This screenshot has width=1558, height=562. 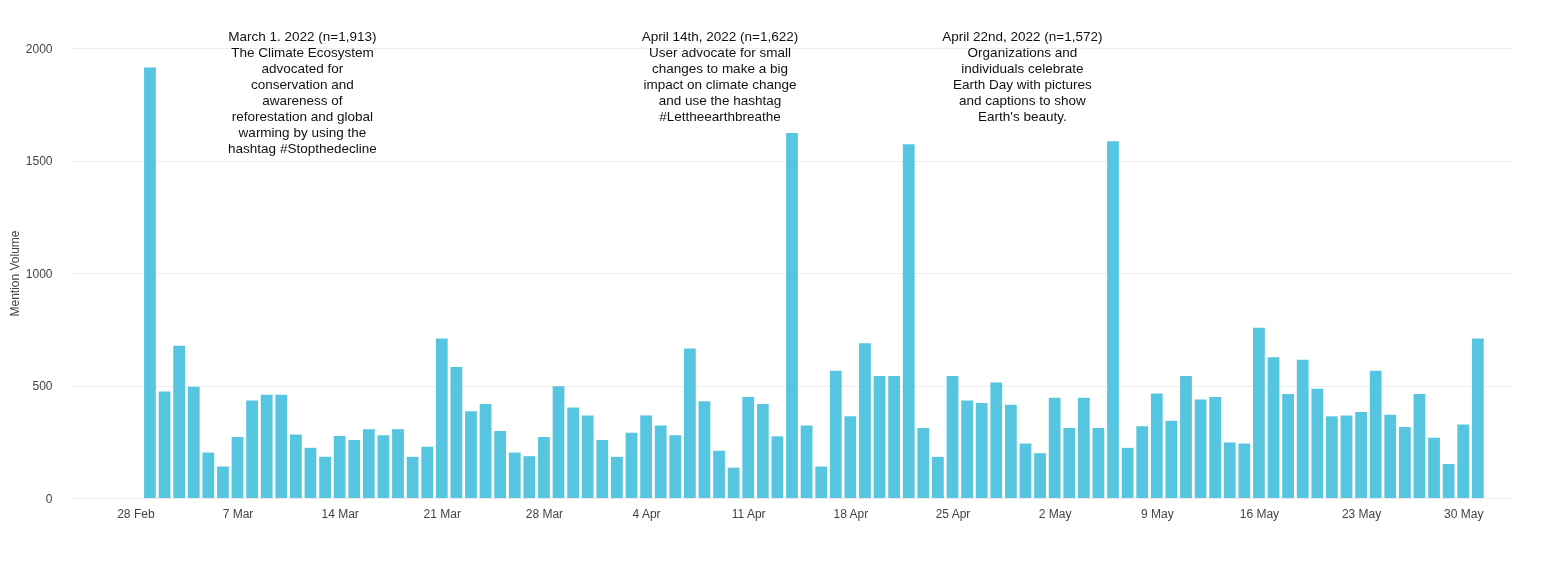 What do you see at coordinates (1055, 513) in the screenshot?
I see `x-tick-label: 2 May` at bounding box center [1055, 513].